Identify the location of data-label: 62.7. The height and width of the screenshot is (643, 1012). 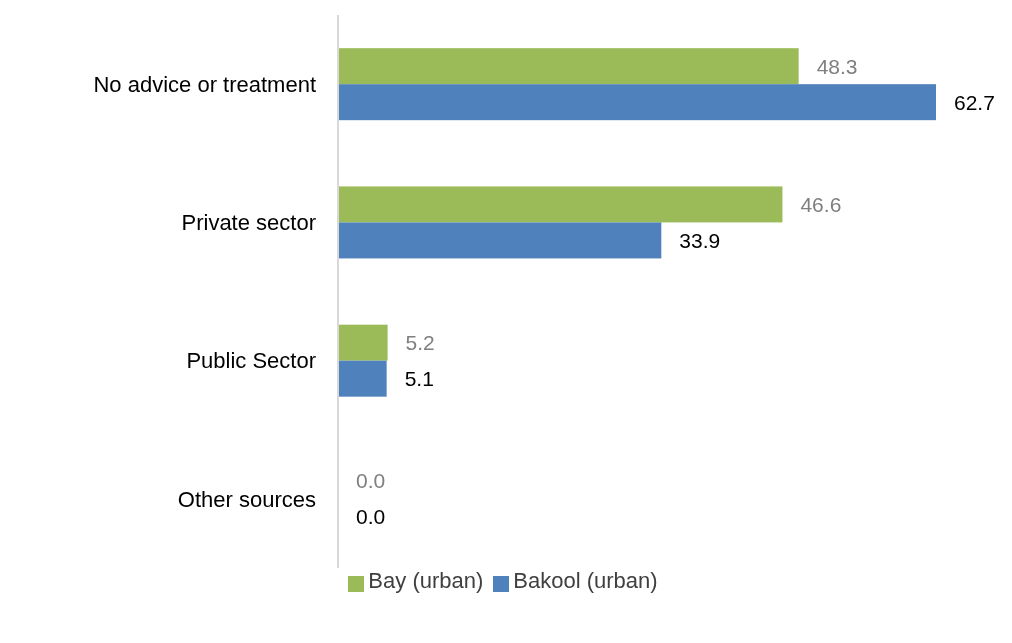
(974, 102).